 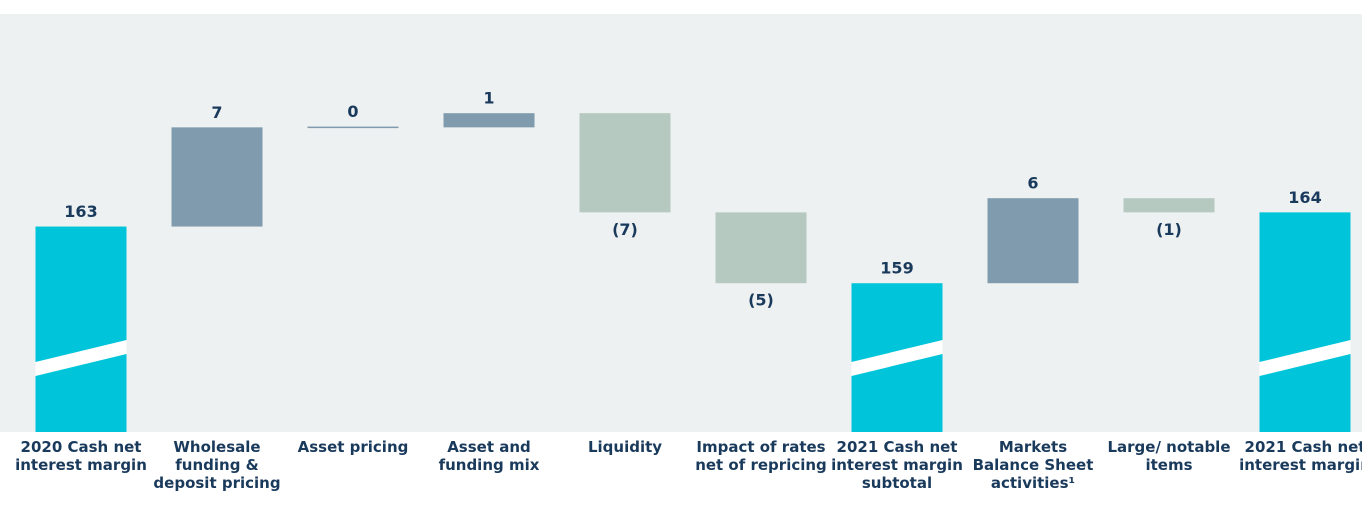 I want to click on value-label: 159, so click(x=896, y=268).